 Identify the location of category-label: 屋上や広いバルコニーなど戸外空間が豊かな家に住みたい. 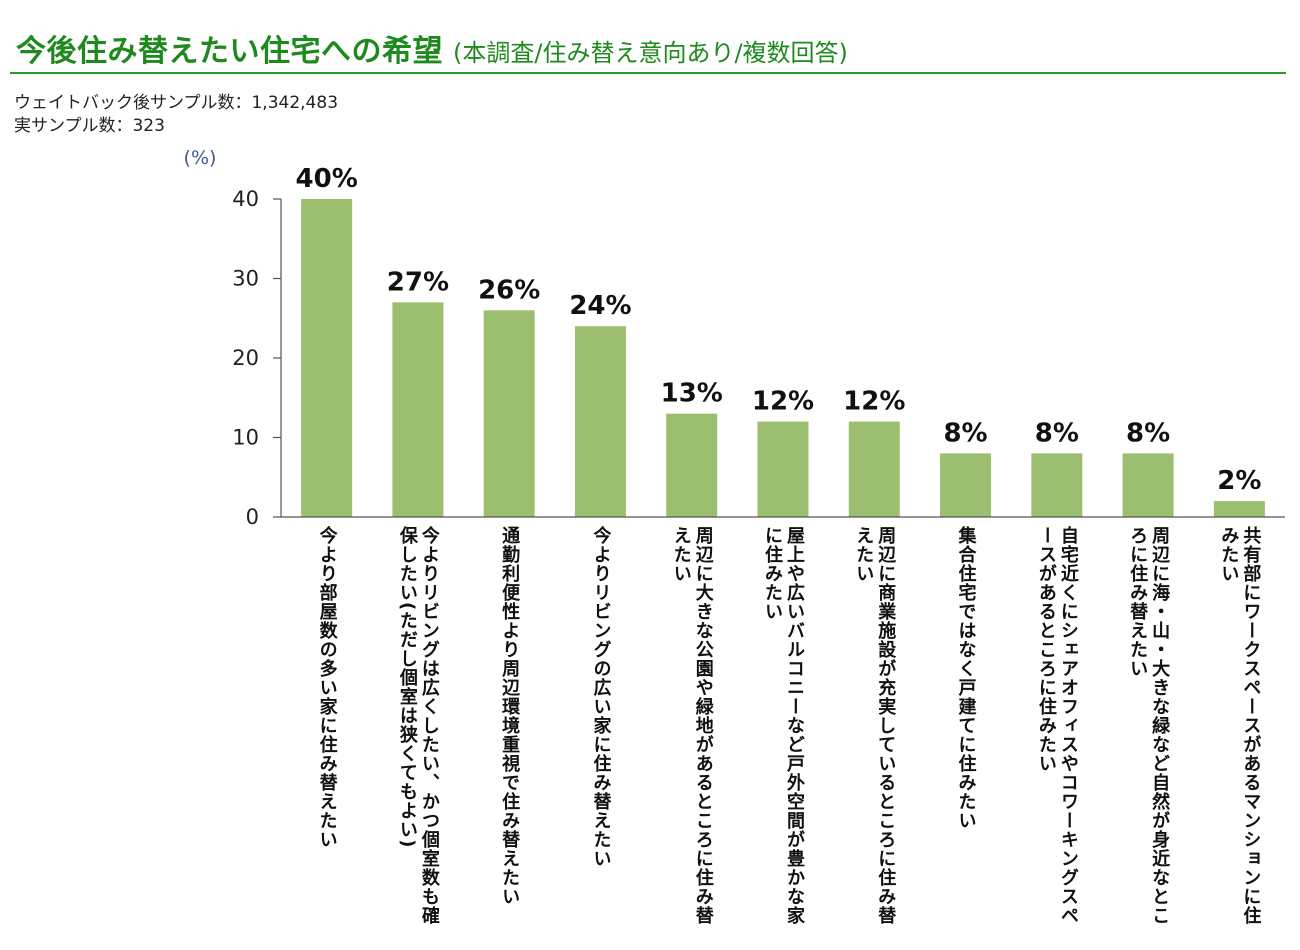
(783, 725).